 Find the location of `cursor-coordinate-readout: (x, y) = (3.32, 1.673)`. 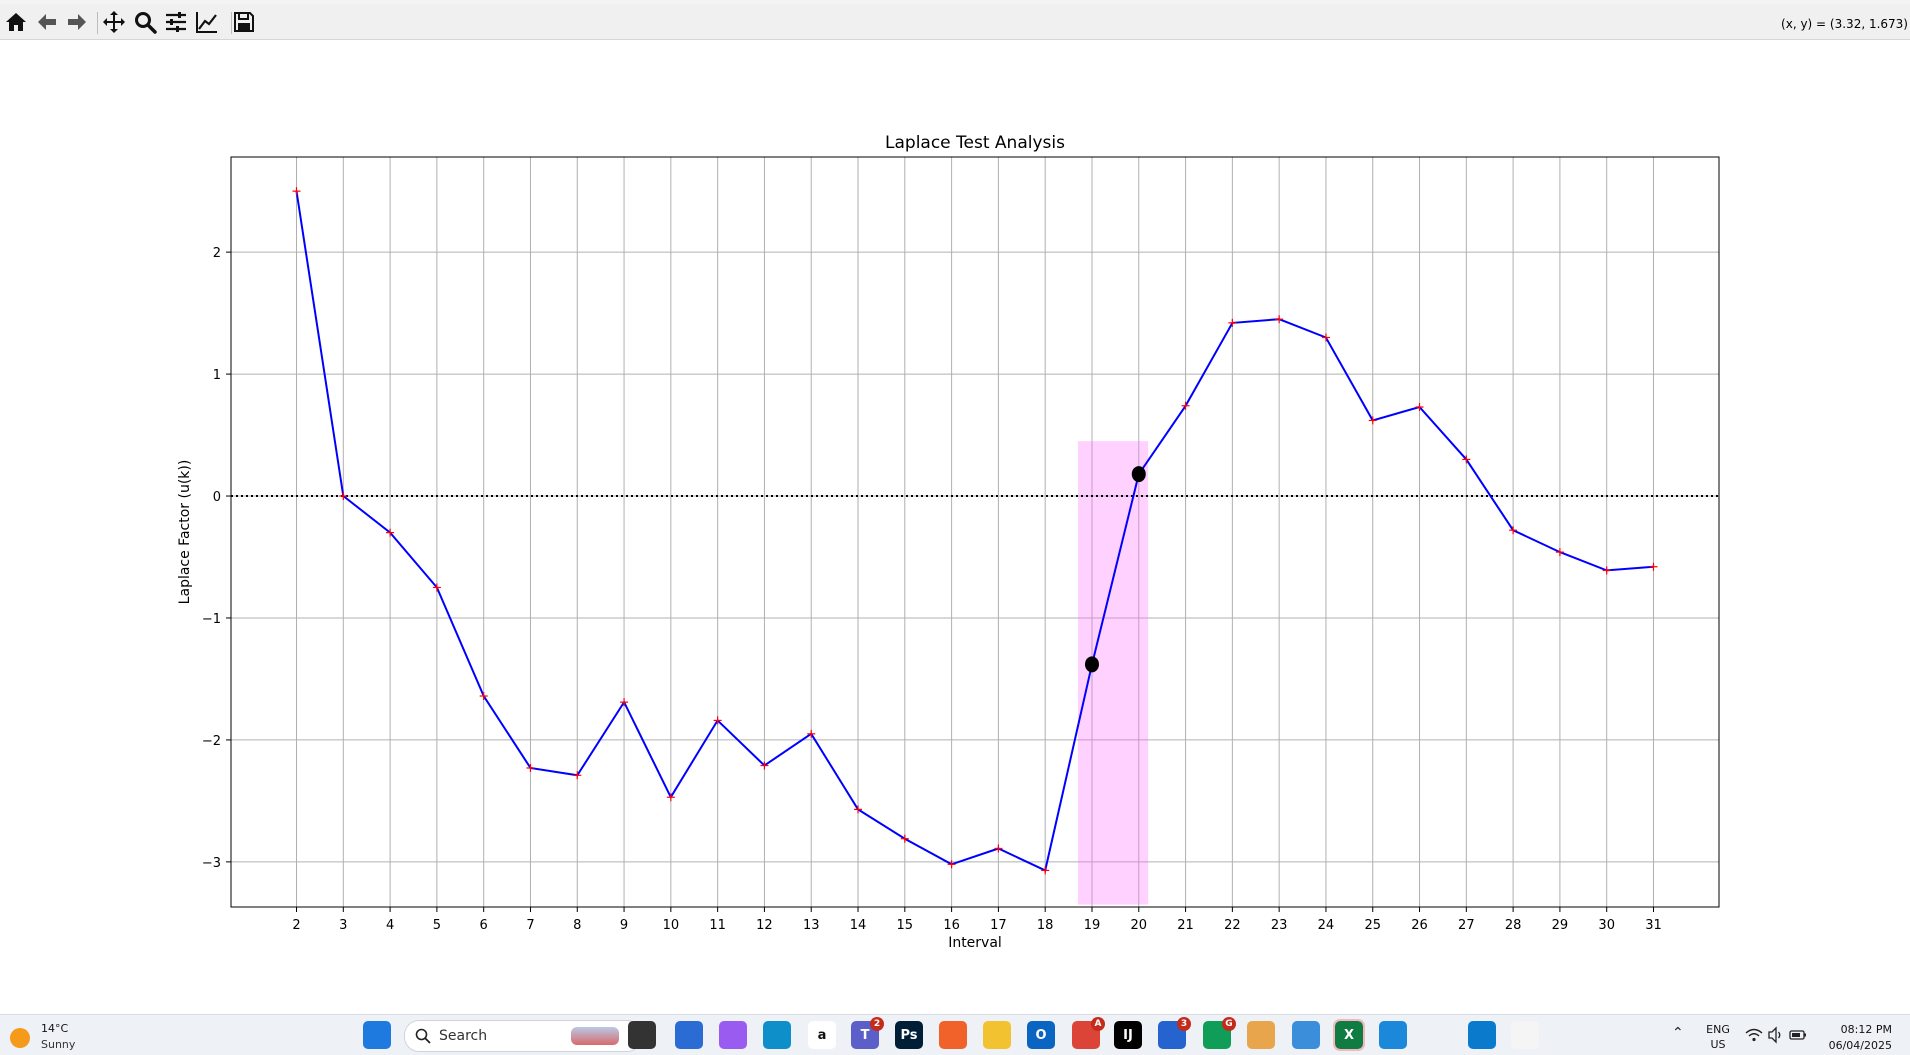

cursor-coordinate-readout: (x, y) = (3.32, 1.673) is located at coordinates (1844, 24).